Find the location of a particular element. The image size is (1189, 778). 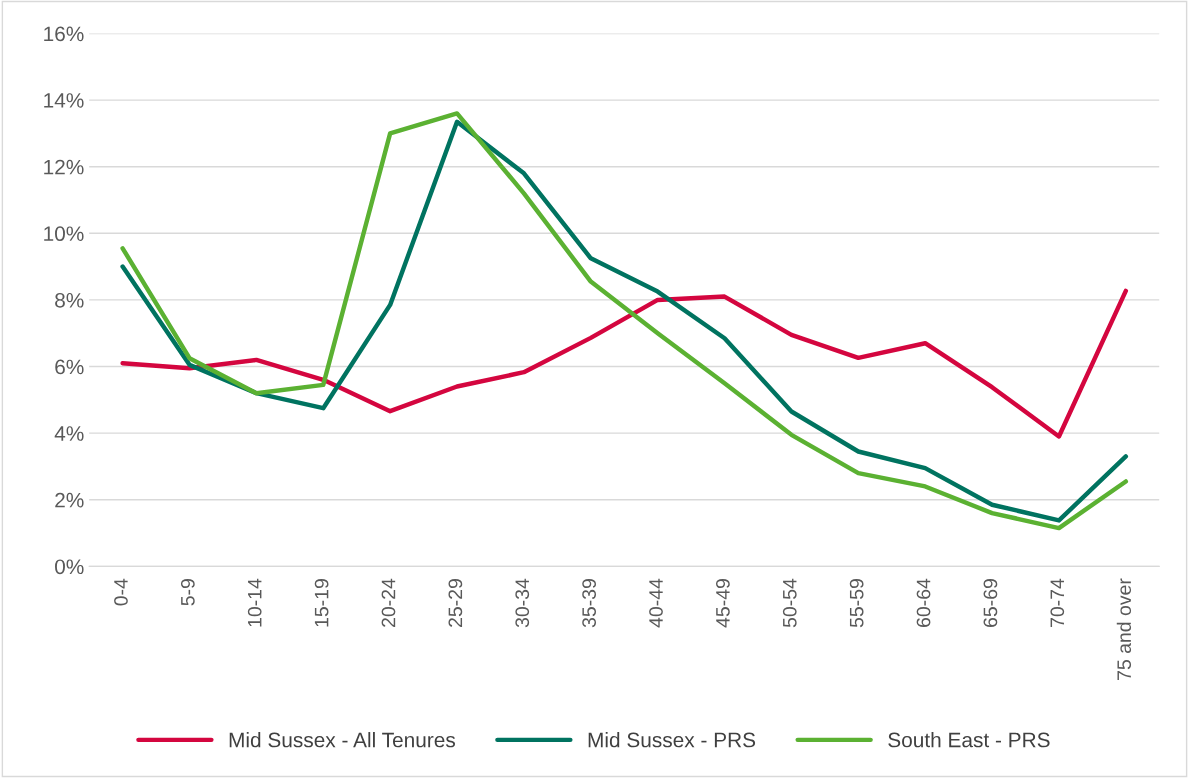

x-tick-label: 45-49 is located at coordinates (723, 603).